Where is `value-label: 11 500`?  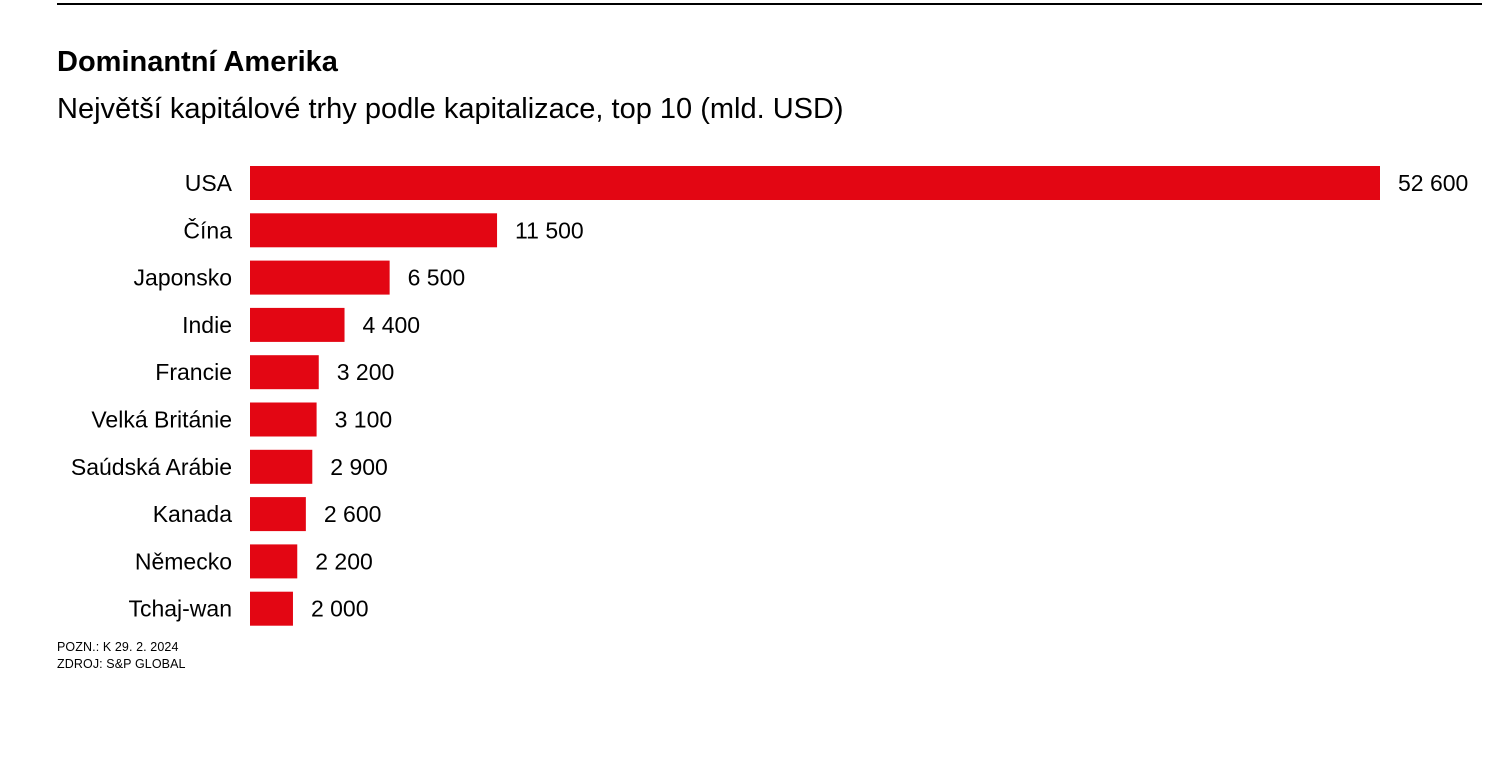
value-label: 11 500 is located at coordinates (549, 230).